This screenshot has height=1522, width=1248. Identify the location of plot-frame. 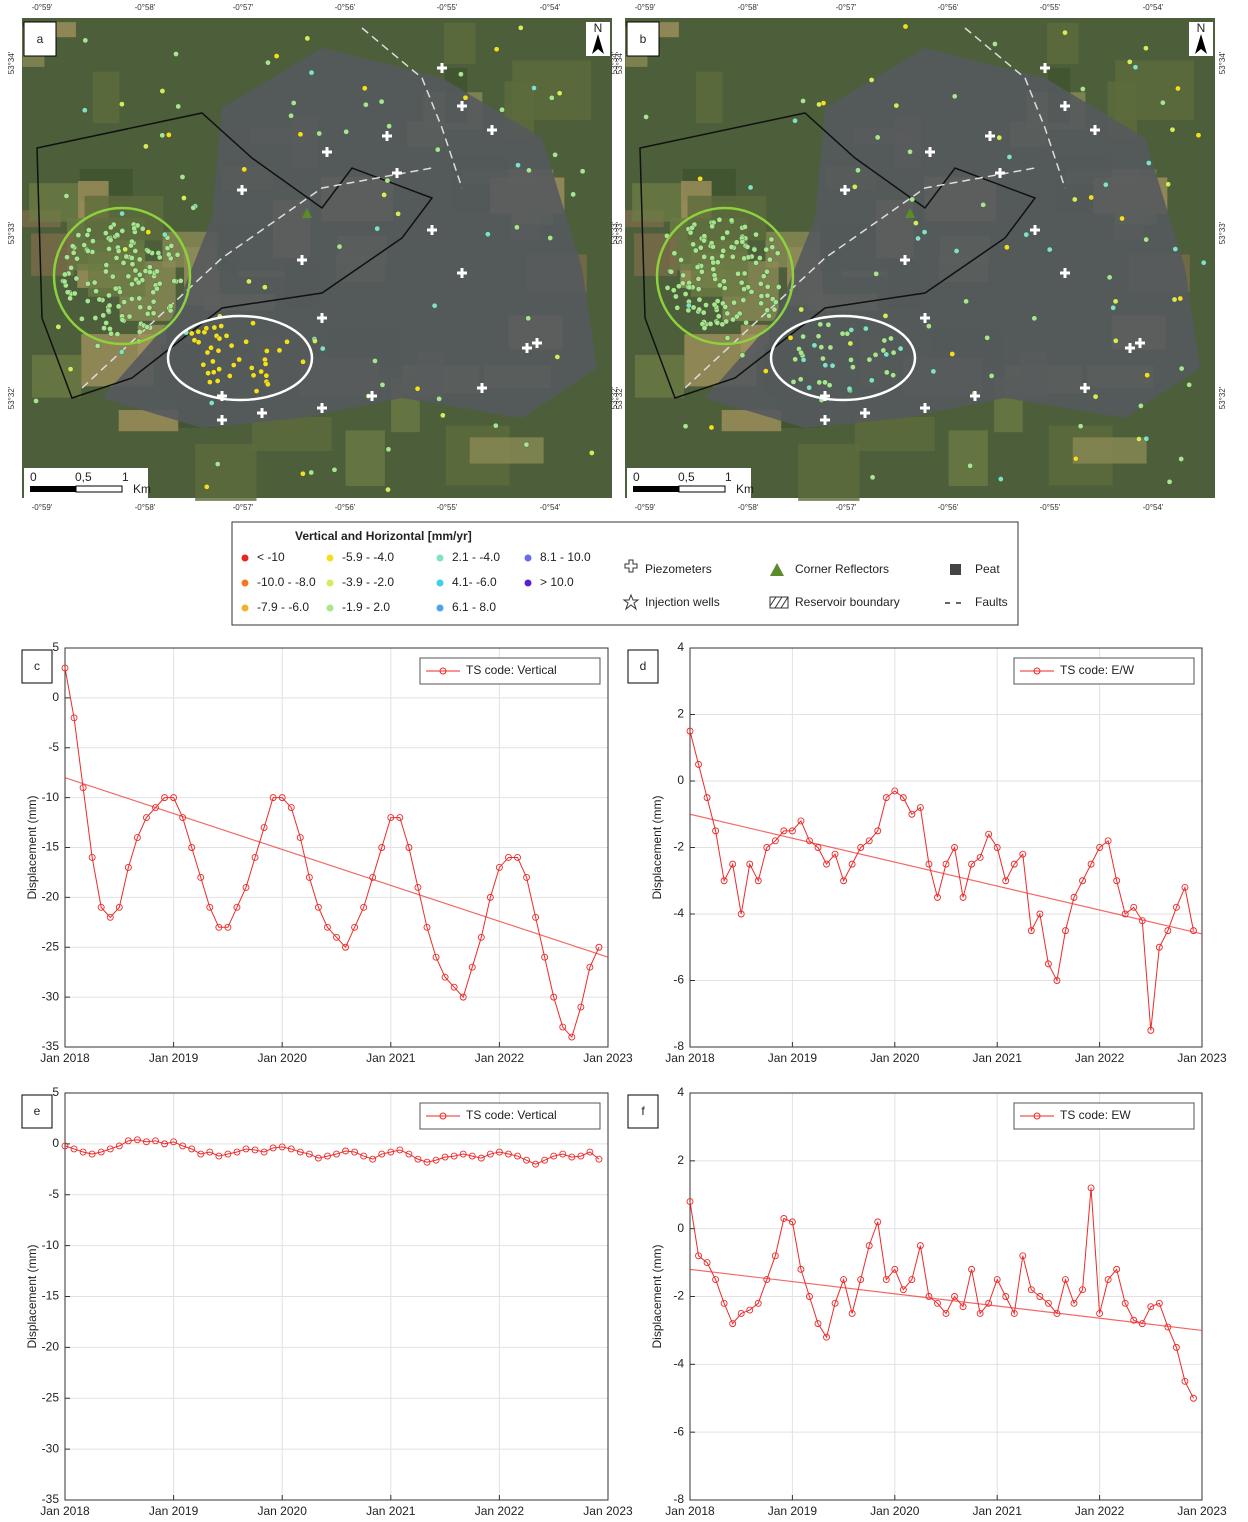
(946, 1296).